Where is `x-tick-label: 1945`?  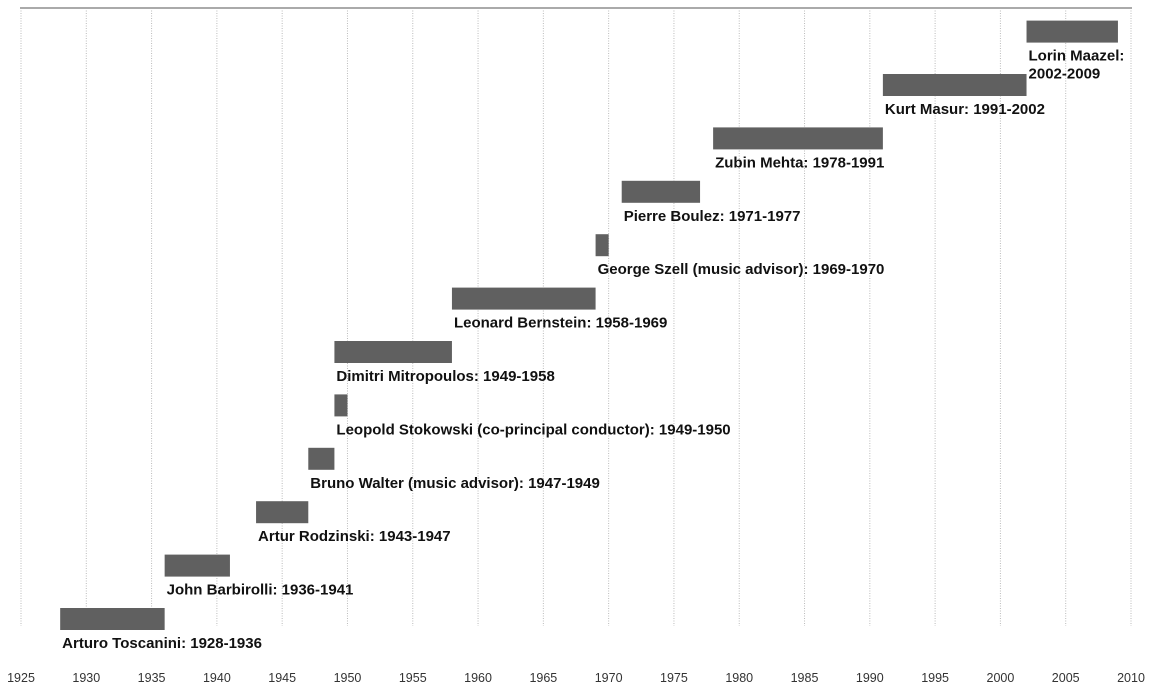 x-tick-label: 1945 is located at coordinates (282, 678).